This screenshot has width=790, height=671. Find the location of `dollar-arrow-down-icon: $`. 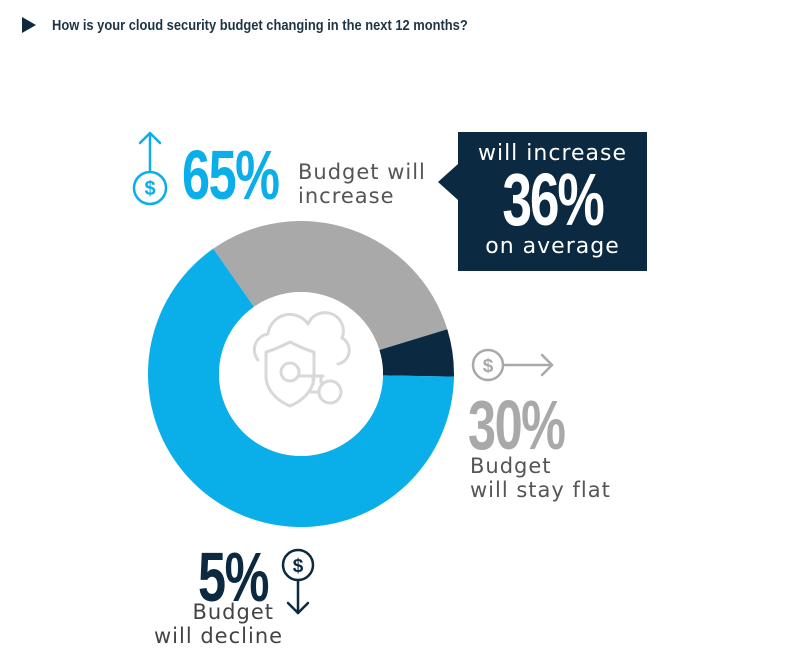

dollar-arrow-down-icon: $ is located at coordinates (298, 581).